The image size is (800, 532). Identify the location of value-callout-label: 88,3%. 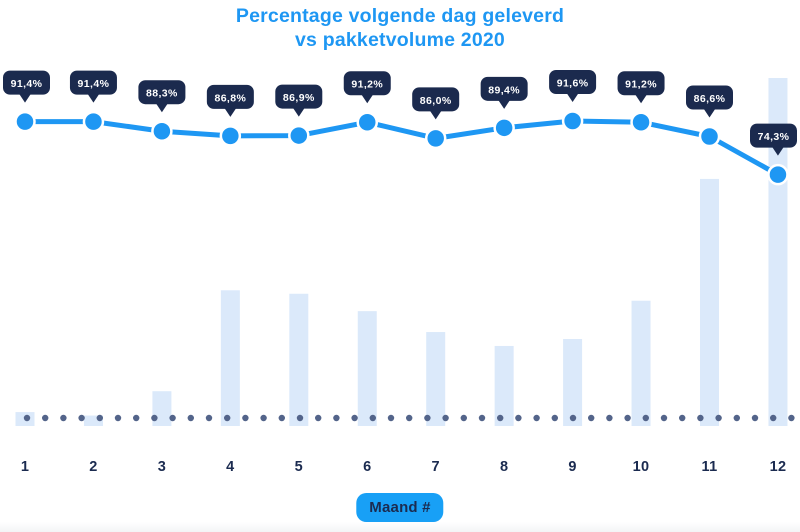
(162, 94).